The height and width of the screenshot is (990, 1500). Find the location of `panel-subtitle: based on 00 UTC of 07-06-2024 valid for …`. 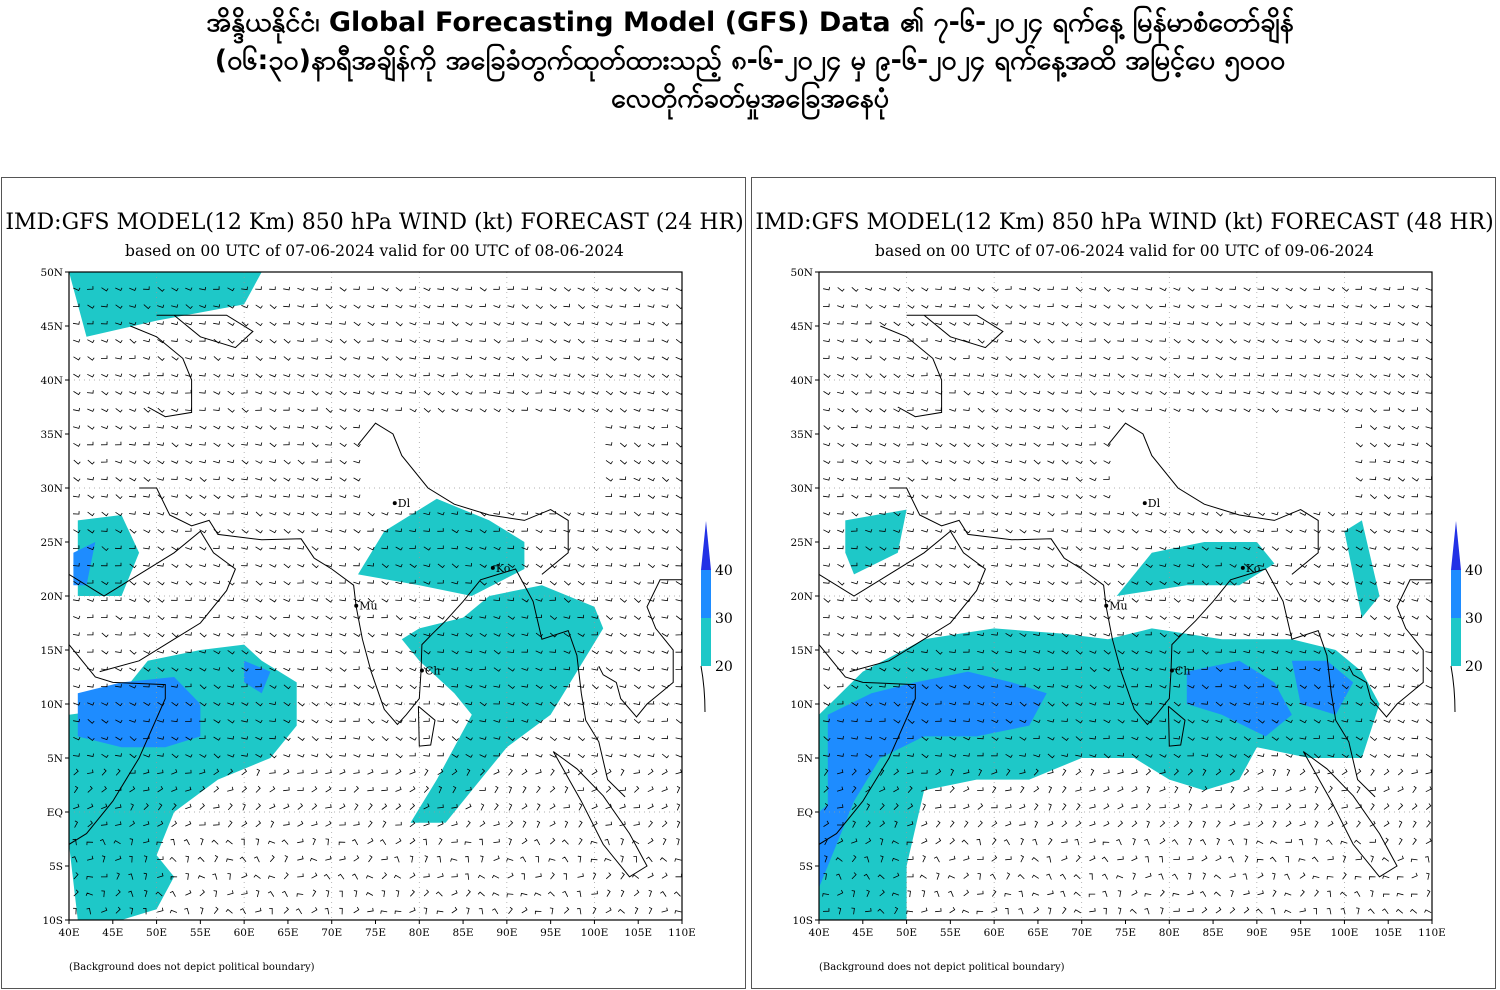

panel-subtitle: based on 00 UTC of 07-06-2024 valid for … is located at coordinates (1124, 251).